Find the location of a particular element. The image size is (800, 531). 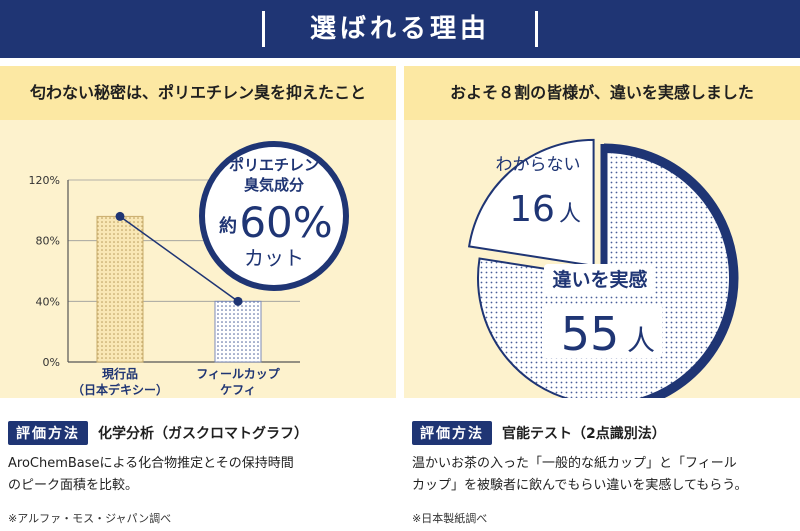

pie-label-unknown: わからない 16 人 is located at coordinates (539, 192).